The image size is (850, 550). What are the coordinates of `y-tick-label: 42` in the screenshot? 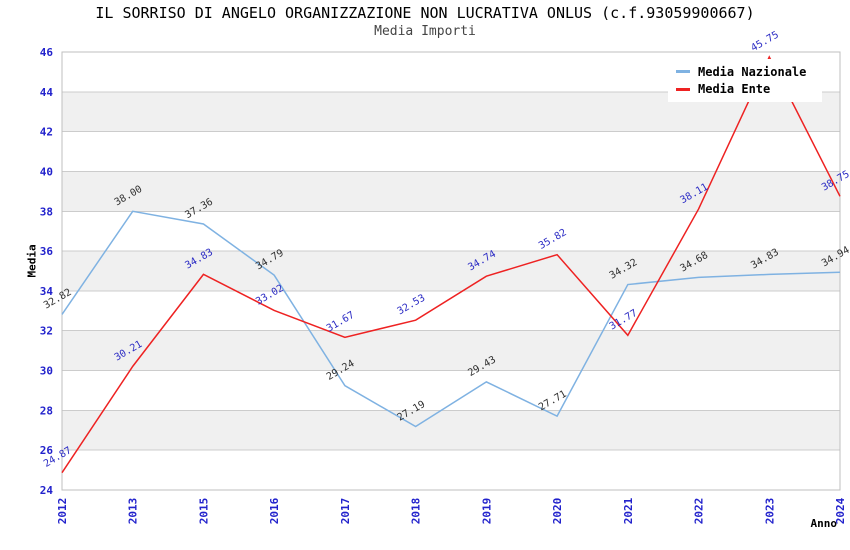 It's located at (46, 132).